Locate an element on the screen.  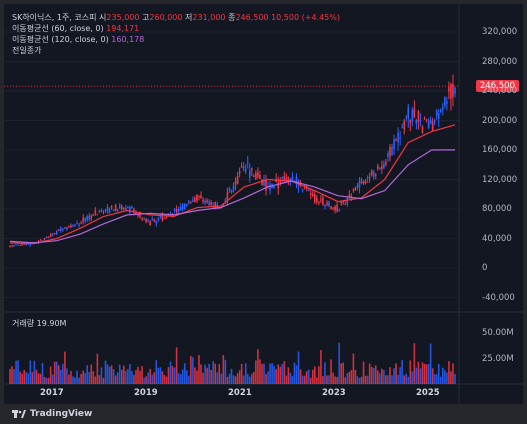
tradingview-logo: TradingView is located at coordinates (52, 414).